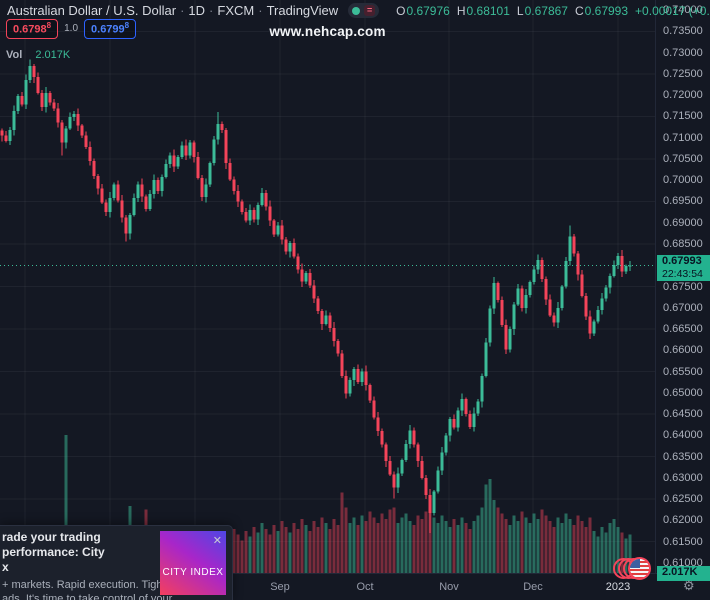  I want to click on economic-event-us-flag-icon, so click(633, 568).